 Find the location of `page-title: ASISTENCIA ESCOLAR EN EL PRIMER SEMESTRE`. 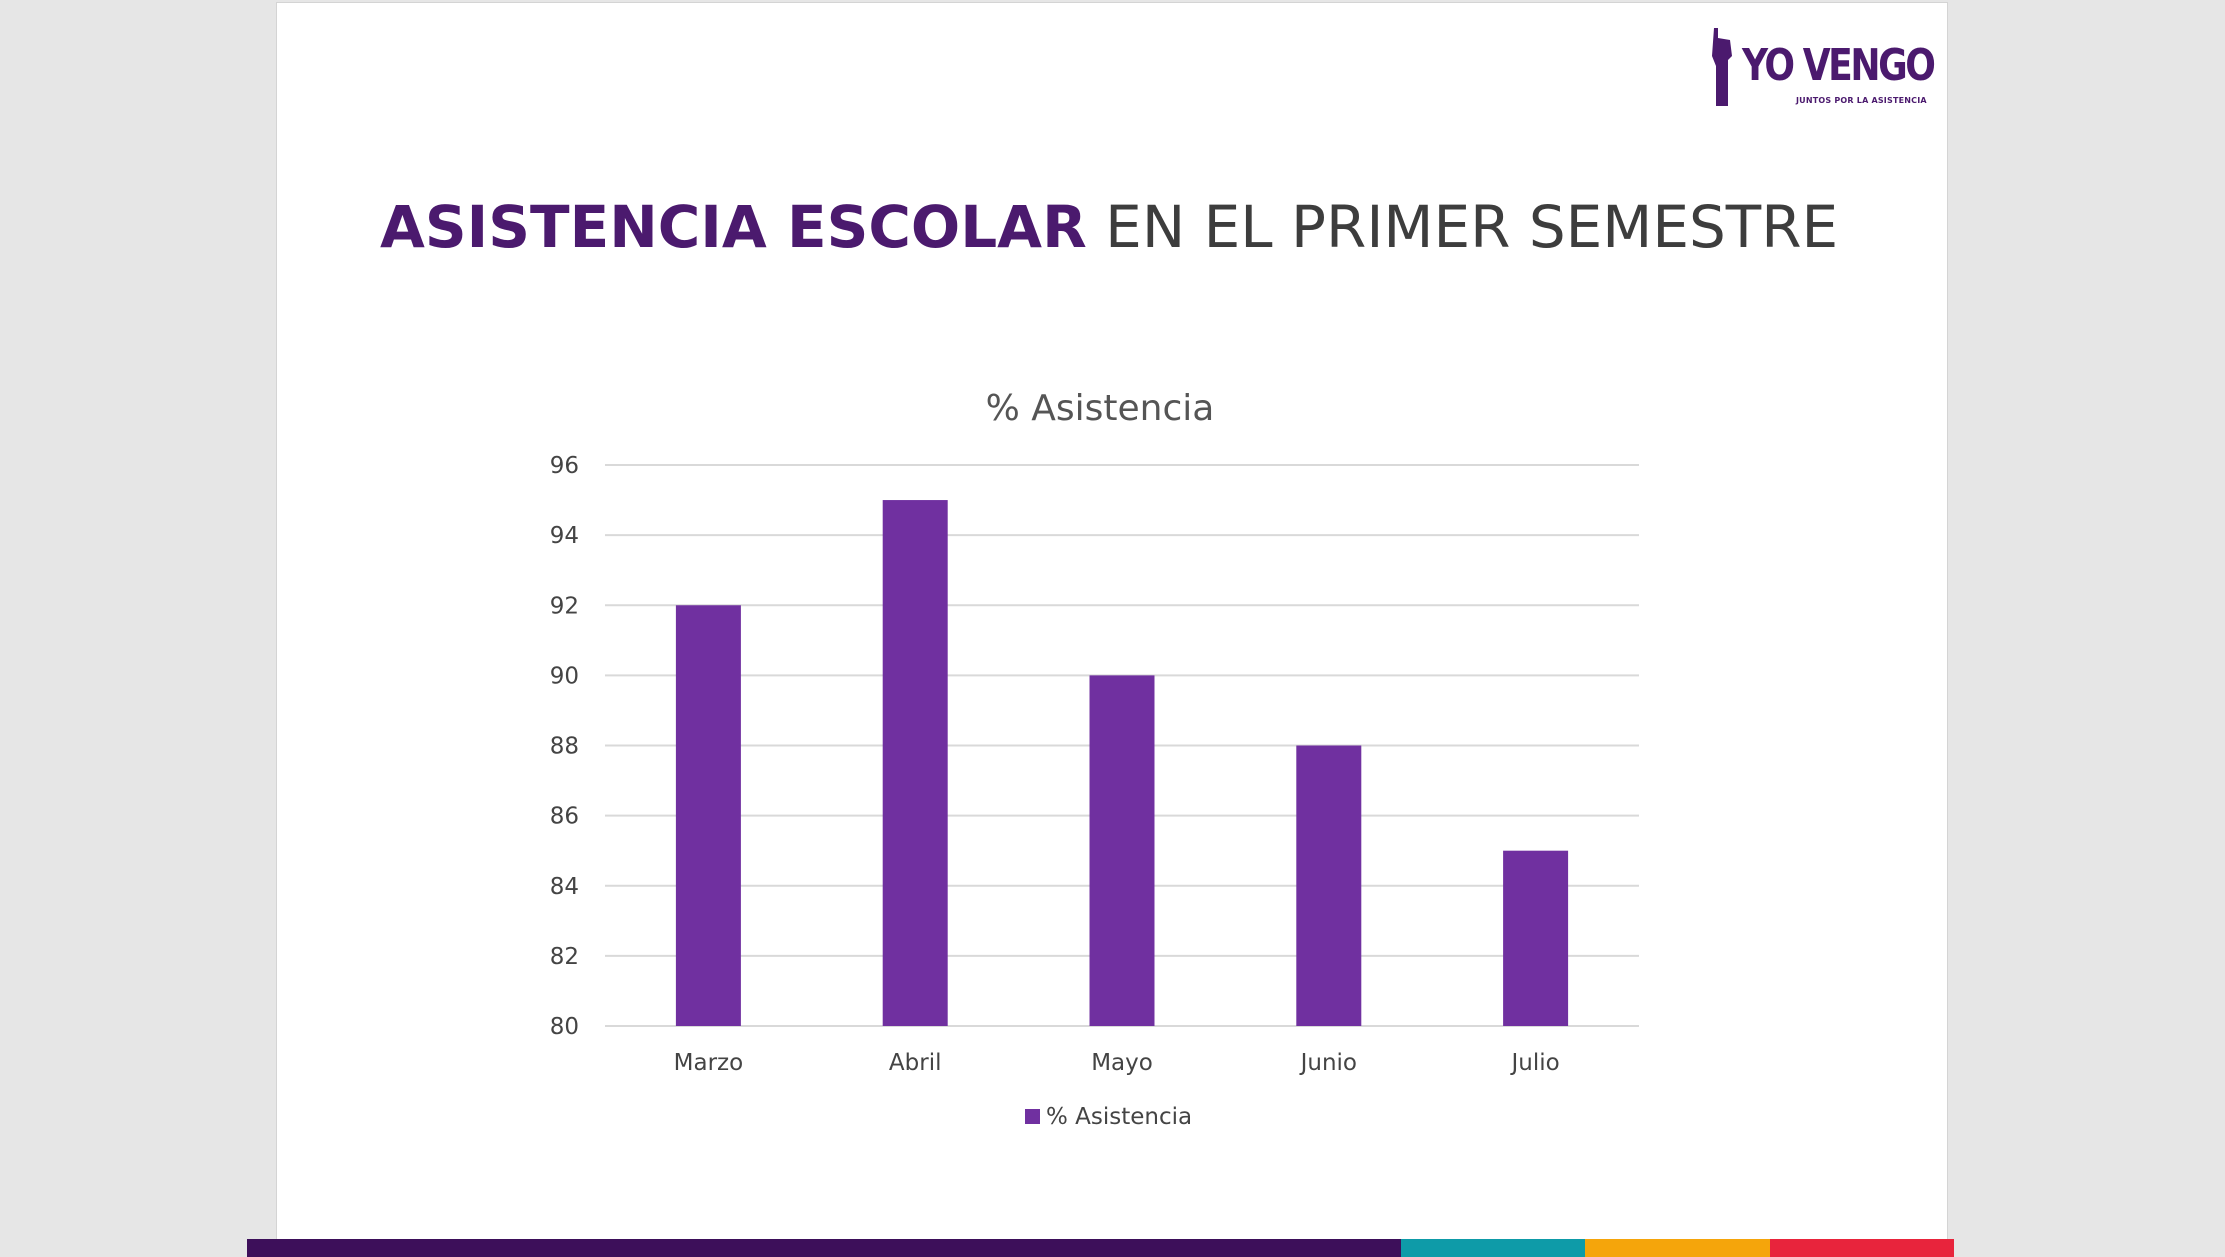

page-title: ASISTENCIA ESCOLAR EN EL PRIMER SEMESTRE is located at coordinates (1109, 227).